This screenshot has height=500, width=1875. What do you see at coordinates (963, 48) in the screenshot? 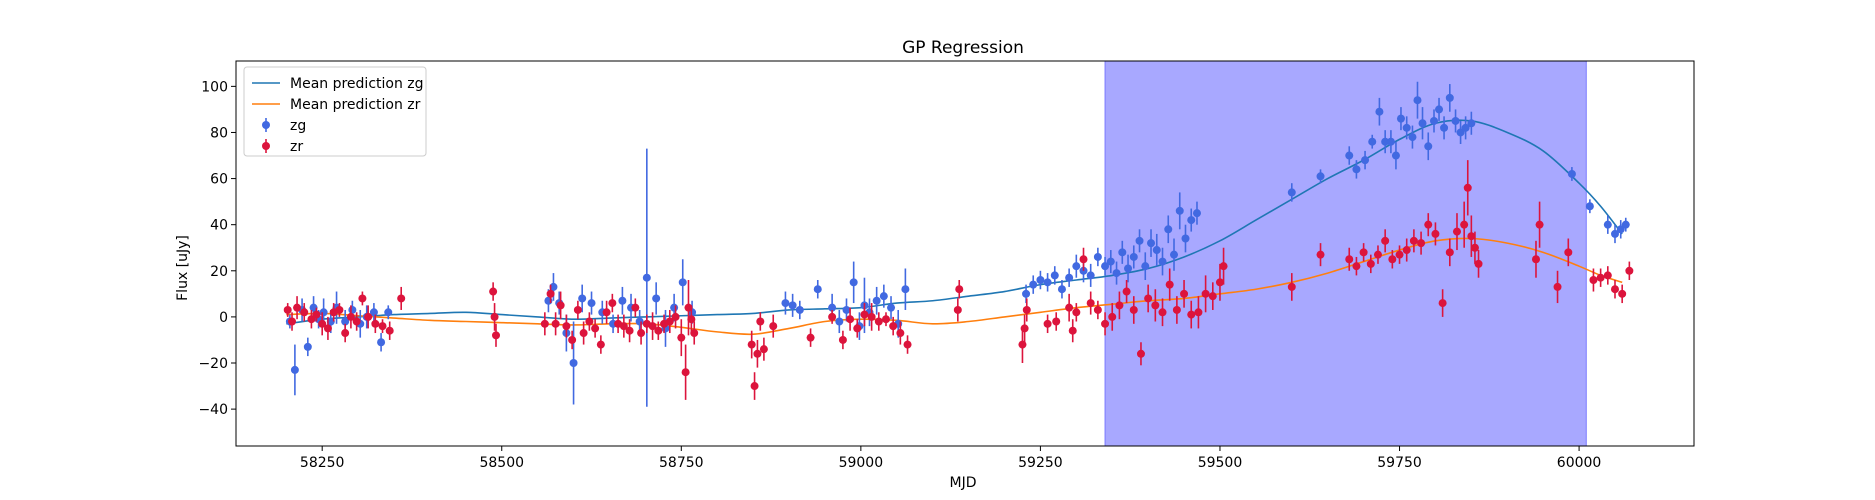
I see `chart-title: GP Regression` at bounding box center [963, 48].